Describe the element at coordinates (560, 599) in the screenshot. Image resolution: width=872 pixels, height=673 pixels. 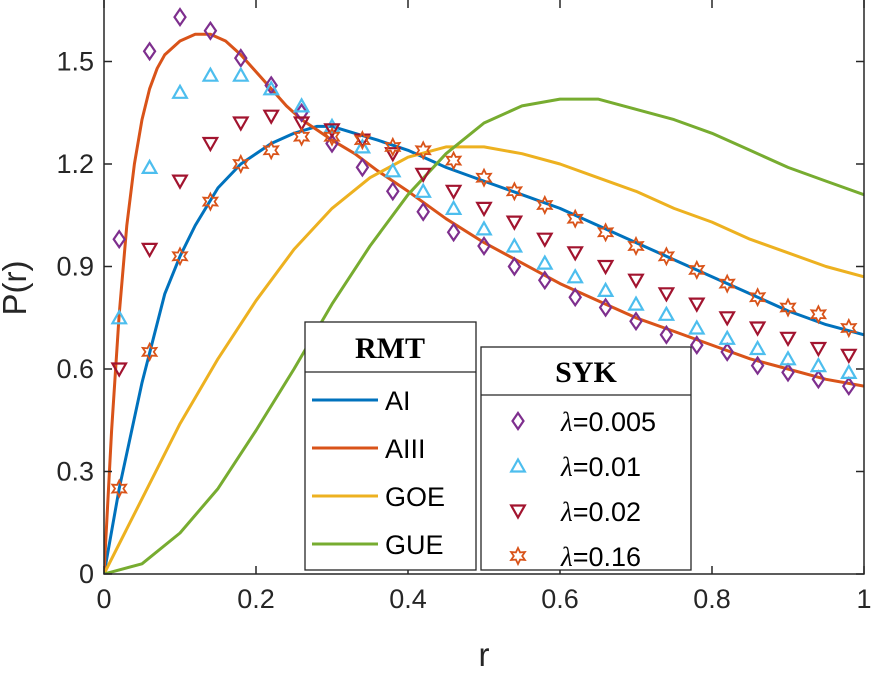
I see `x-tick-label: 0.6` at that location.